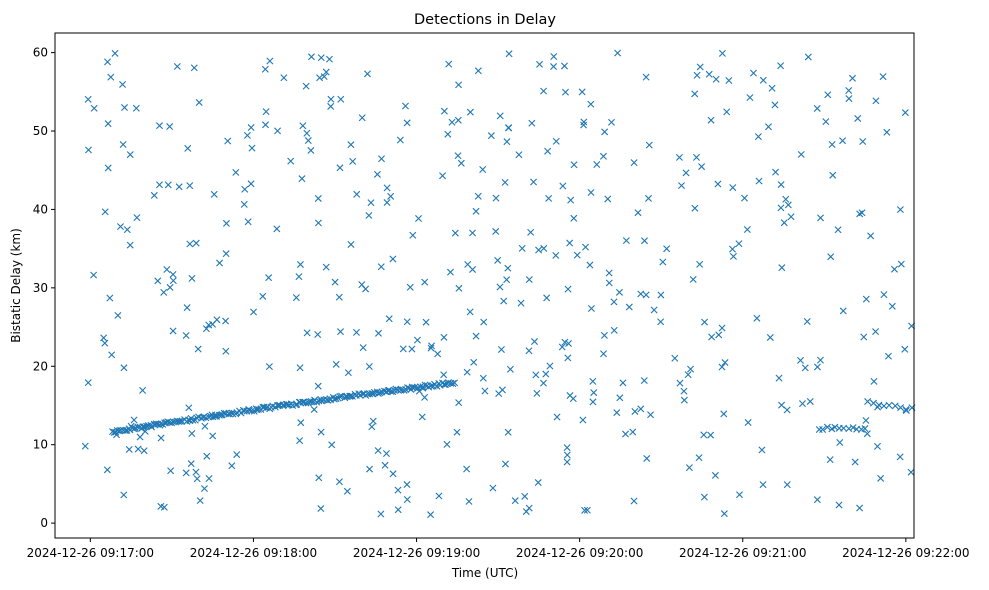 The height and width of the screenshot is (590, 989). I want to click on y-tick-label: 10, so click(40, 445).